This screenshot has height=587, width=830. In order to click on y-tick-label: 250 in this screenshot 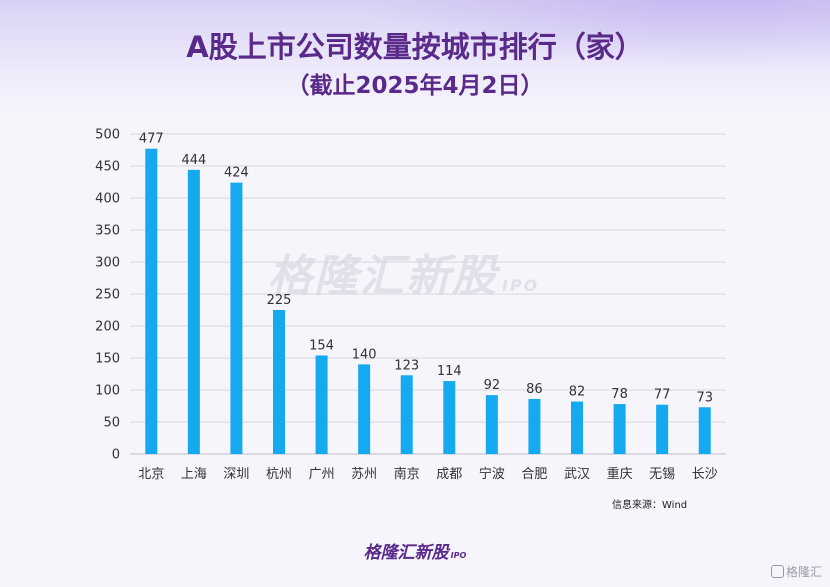, I will do `click(107, 295)`.